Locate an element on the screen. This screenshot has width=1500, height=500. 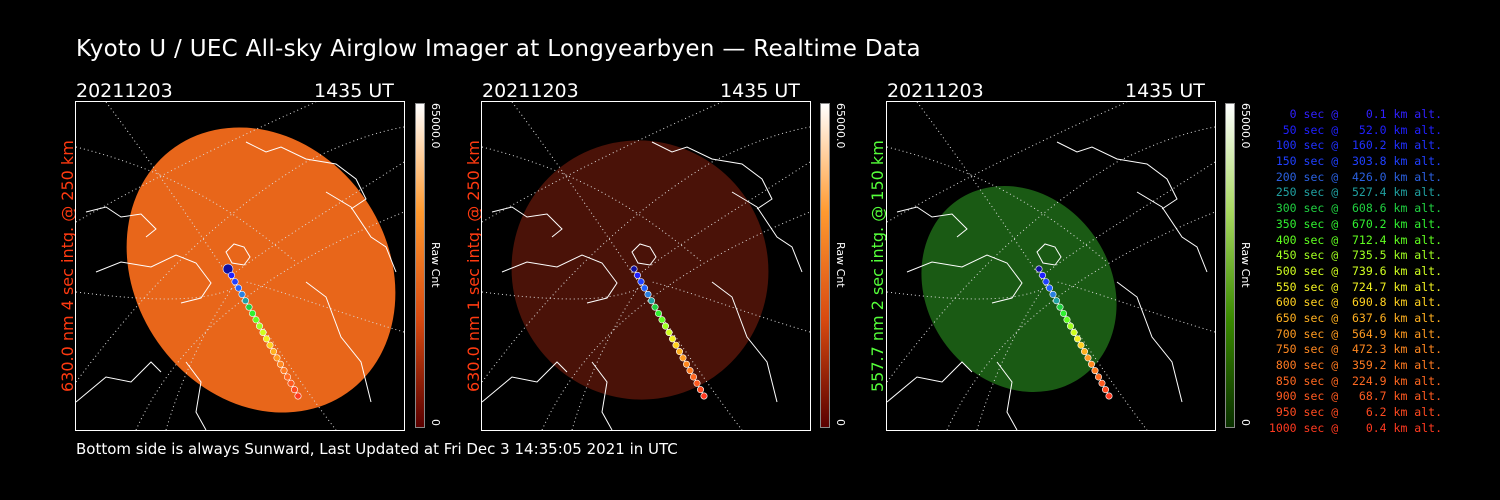
legend-row: 1000 sec @ 0.4 km alt. is located at coordinates (1355, 427).